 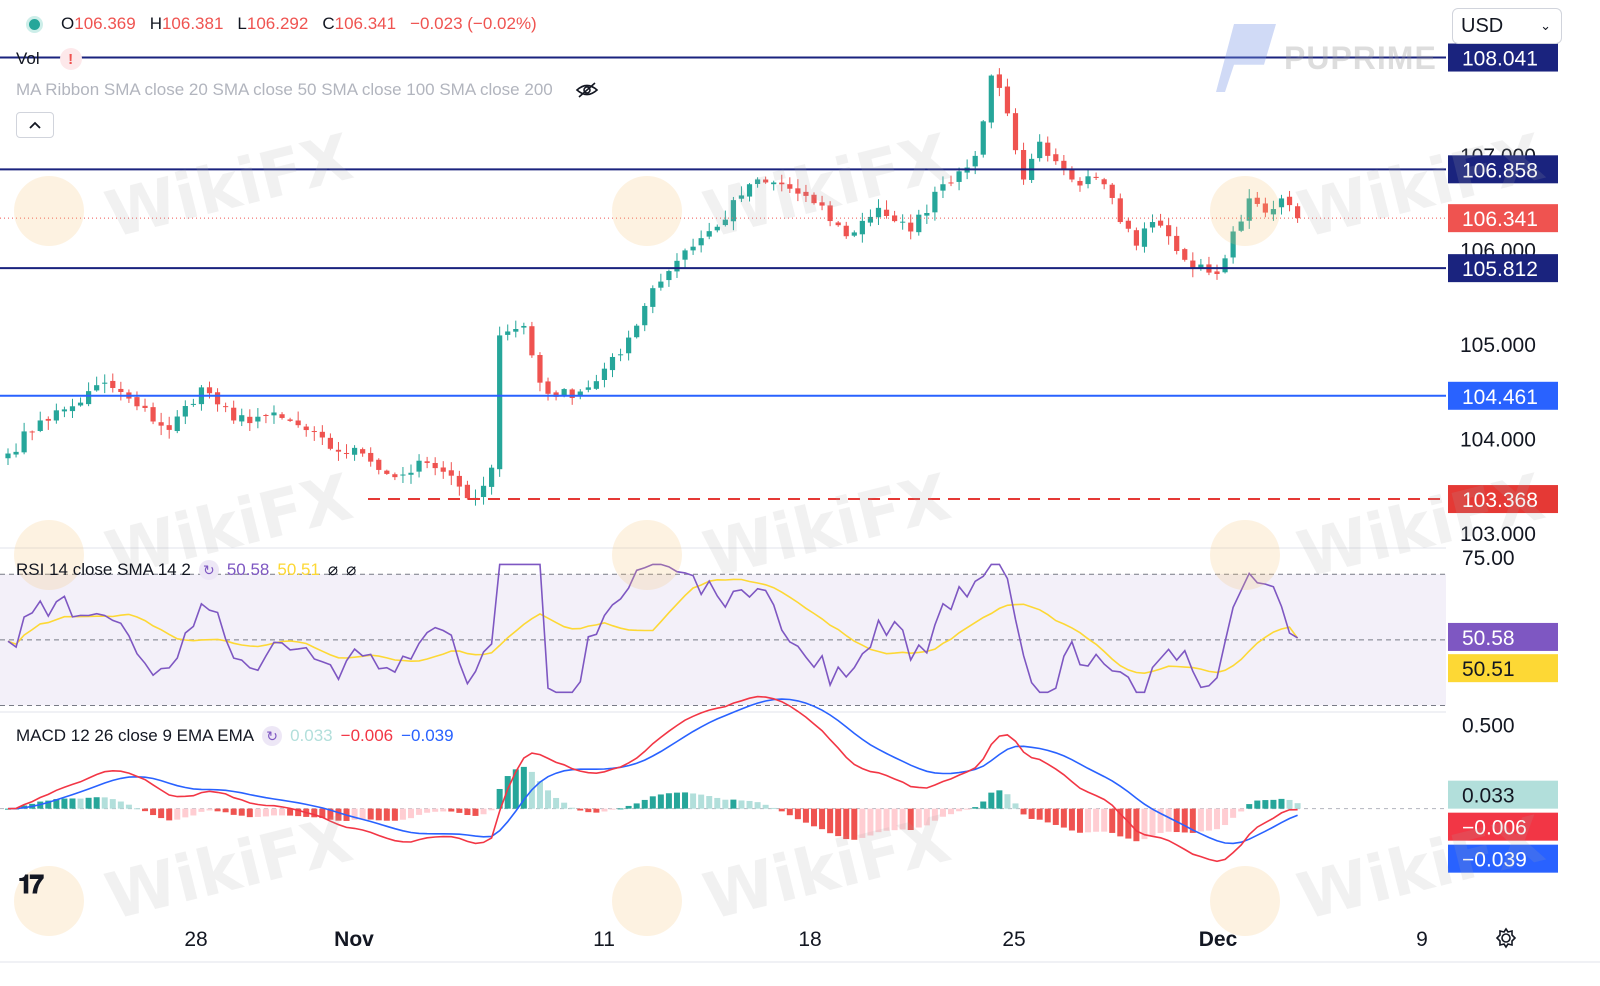 What do you see at coordinates (1507, 26) in the screenshot?
I see `currency-select: USD ⌄` at bounding box center [1507, 26].